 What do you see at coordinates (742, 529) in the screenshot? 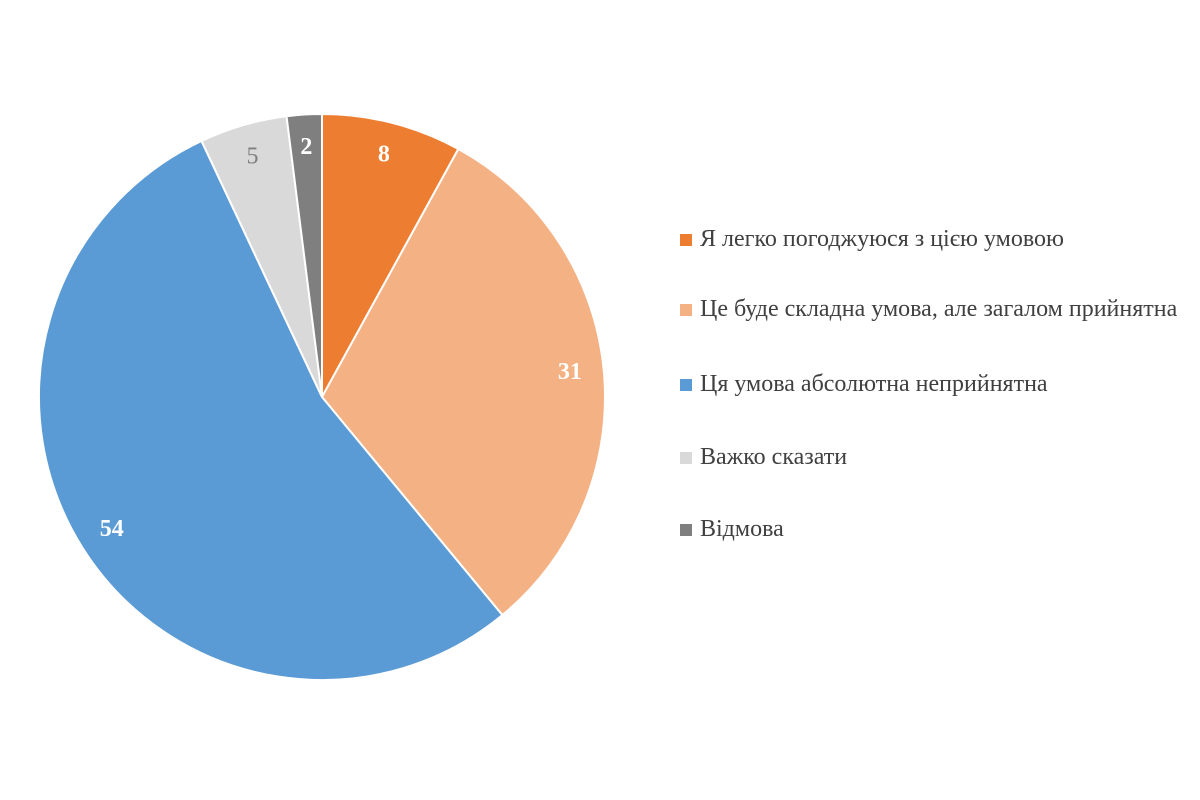
I see `legend-label: Відмова` at bounding box center [742, 529].